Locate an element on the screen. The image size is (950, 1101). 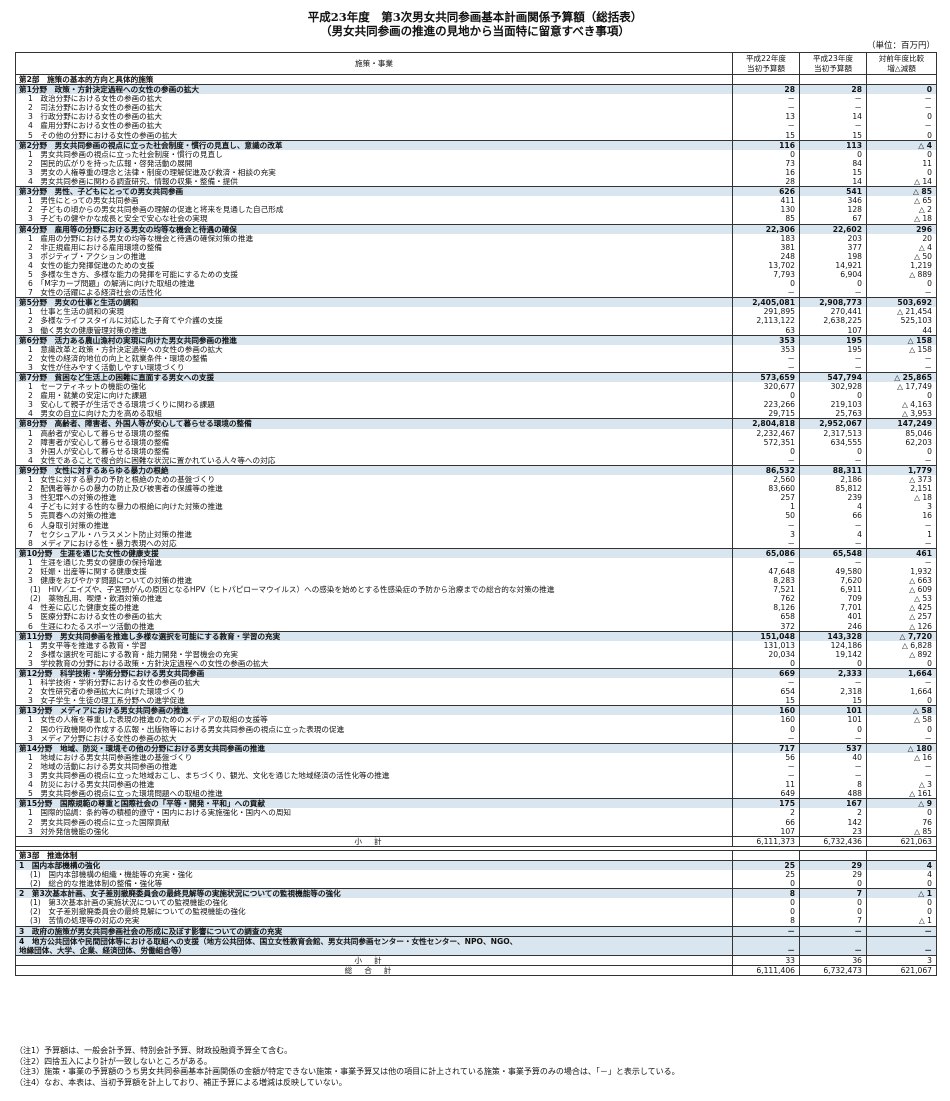
fy23-budget-cell: 2,908,773 is located at coordinates (833, 302).